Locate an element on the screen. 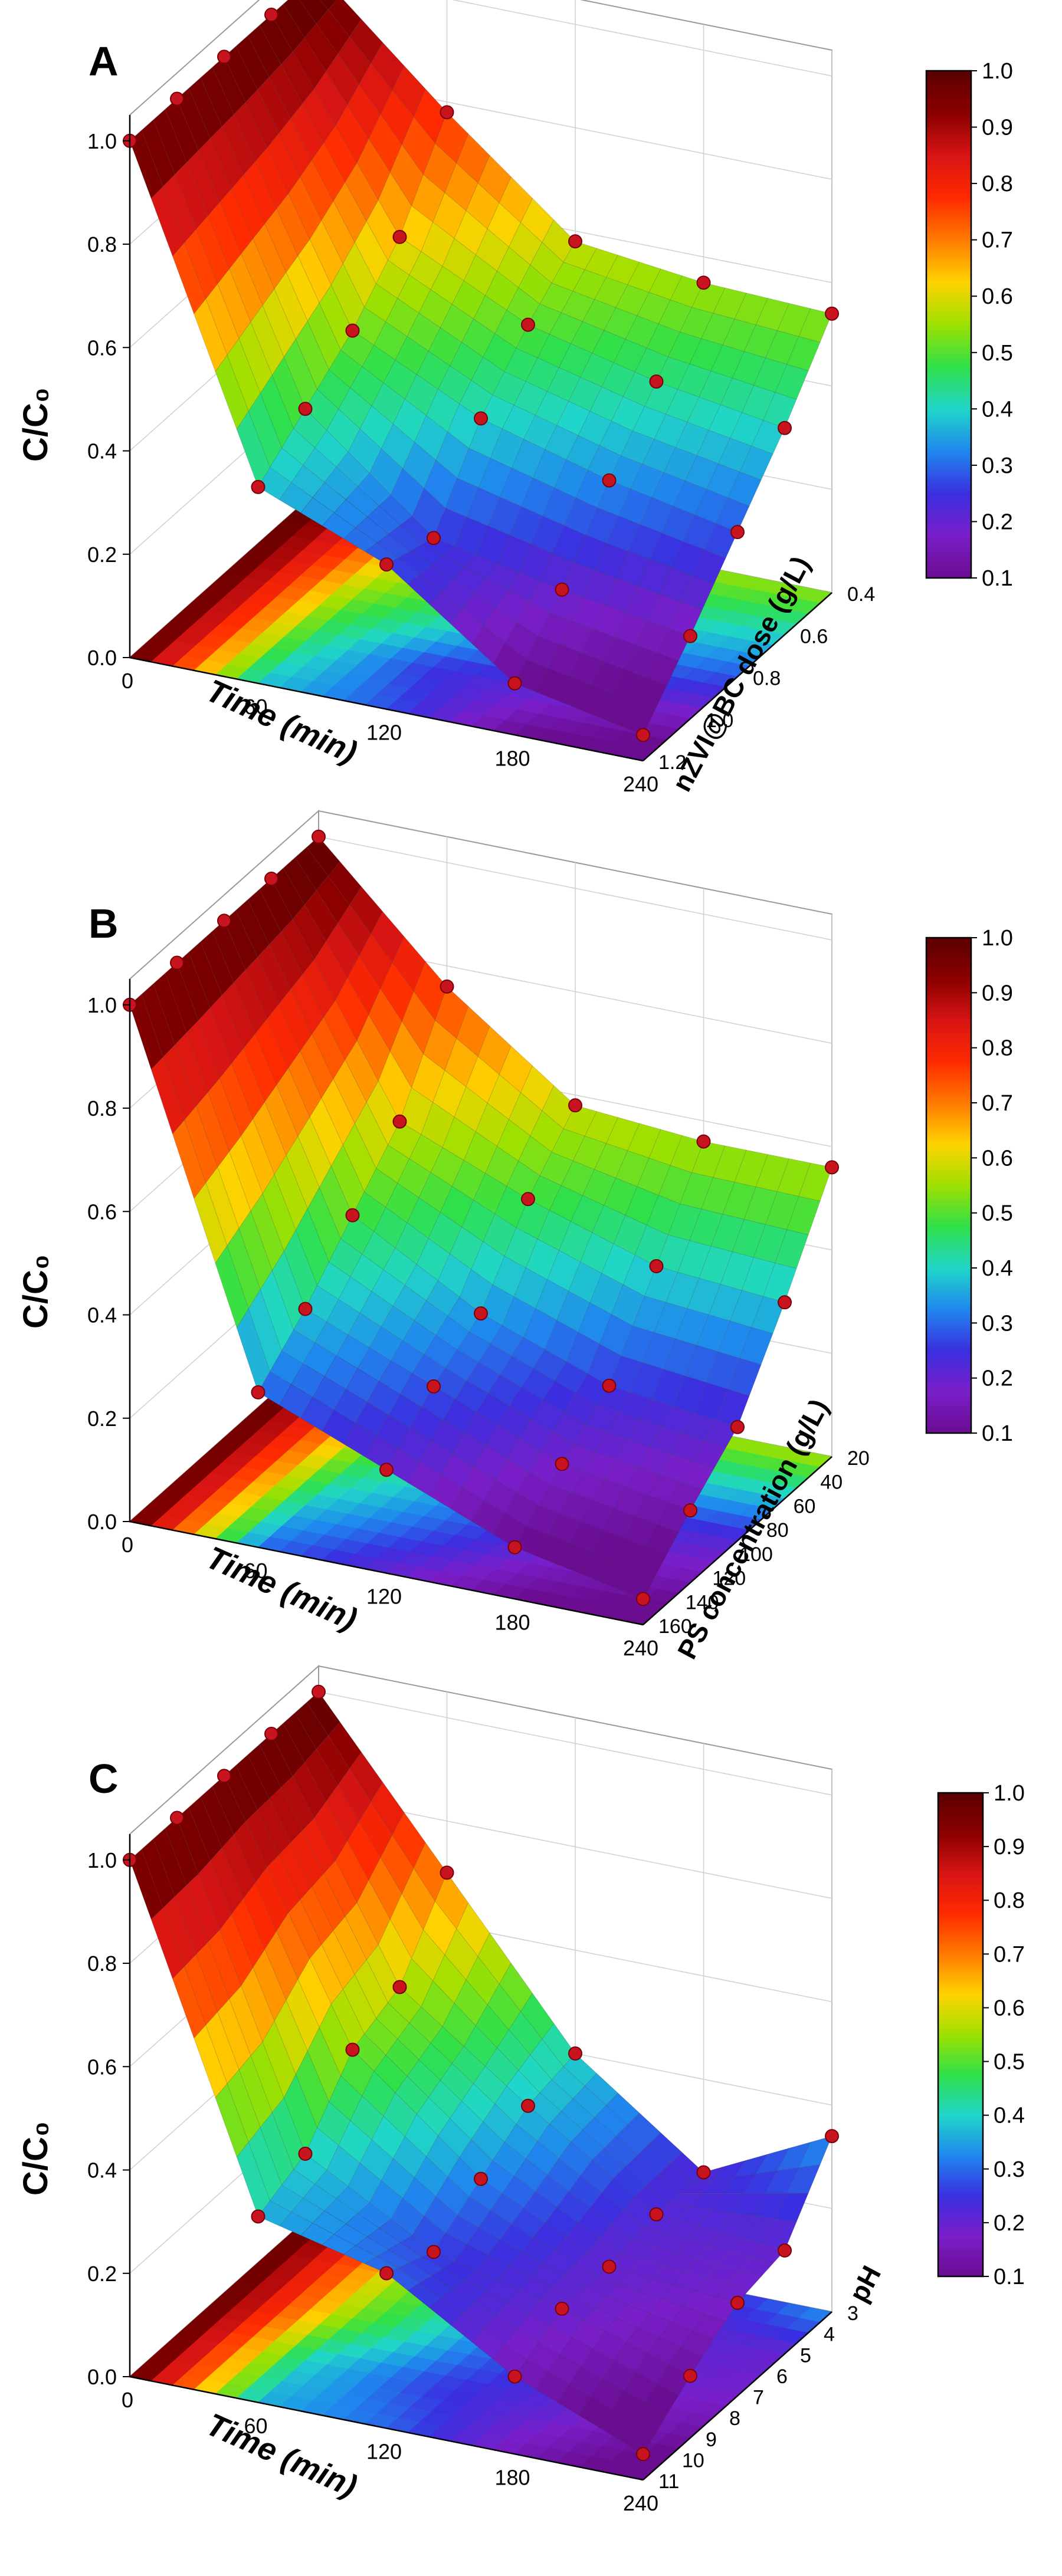  panel-c-z-axis-label: C/C₀ is located at coordinates (36, 2158).